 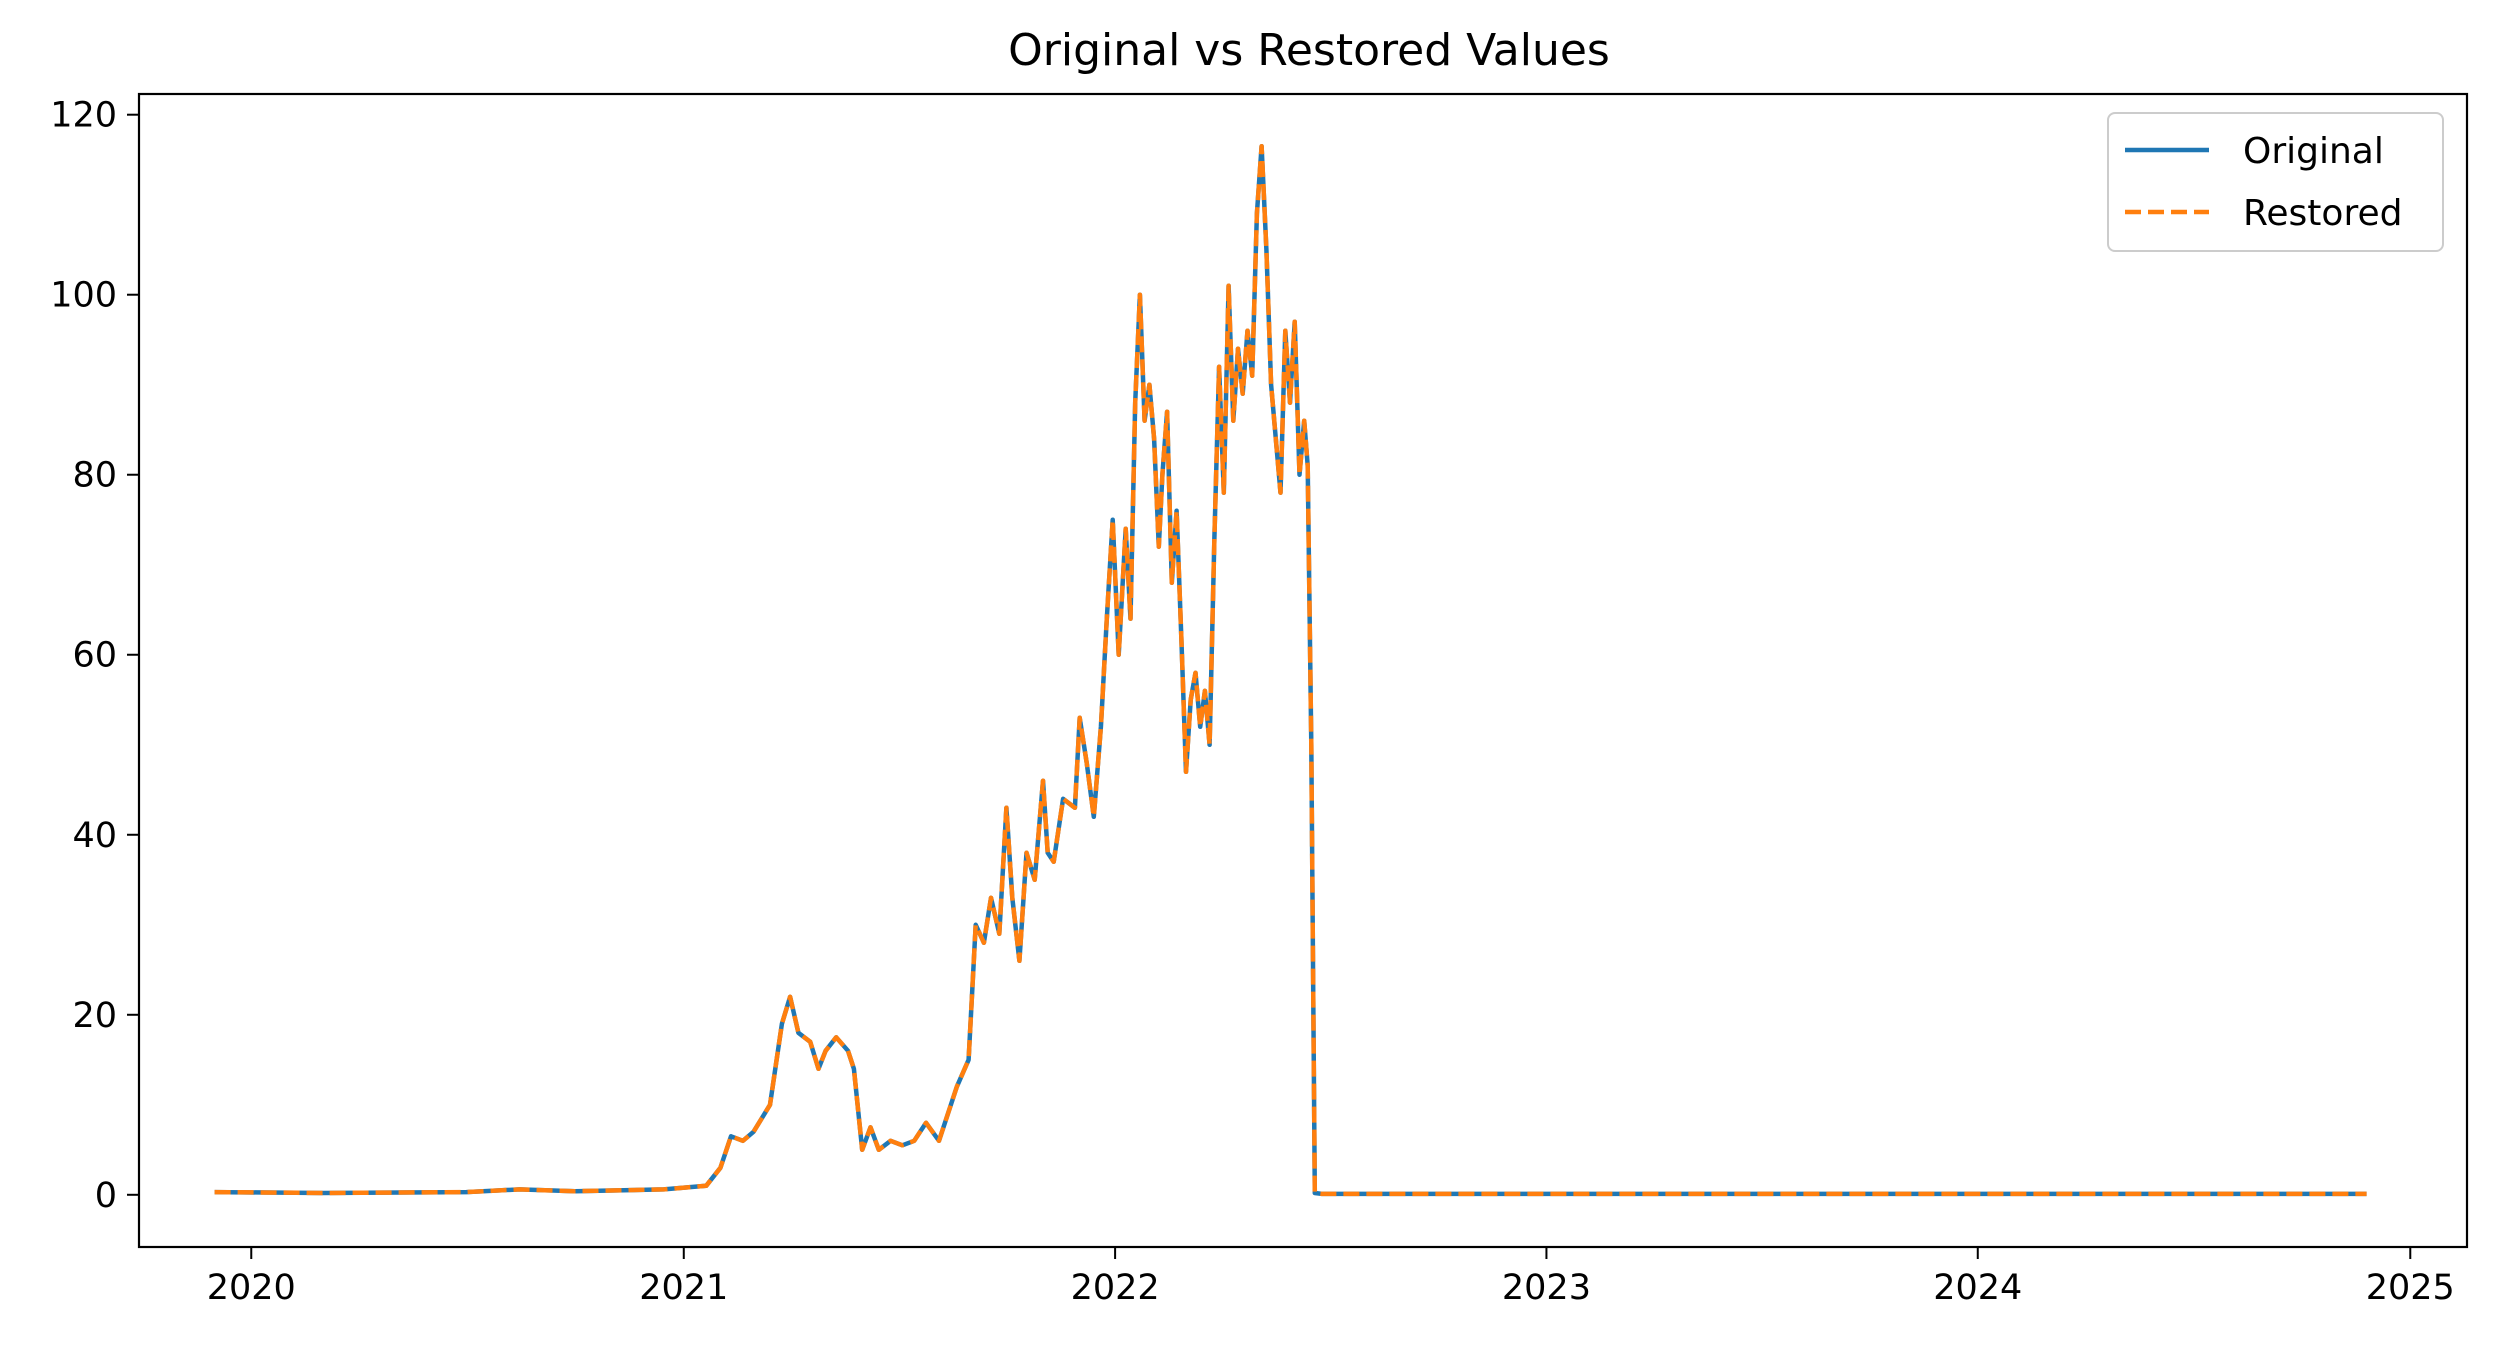 What do you see at coordinates (106, 1196) in the screenshot?
I see `y-tick-label: 0` at bounding box center [106, 1196].